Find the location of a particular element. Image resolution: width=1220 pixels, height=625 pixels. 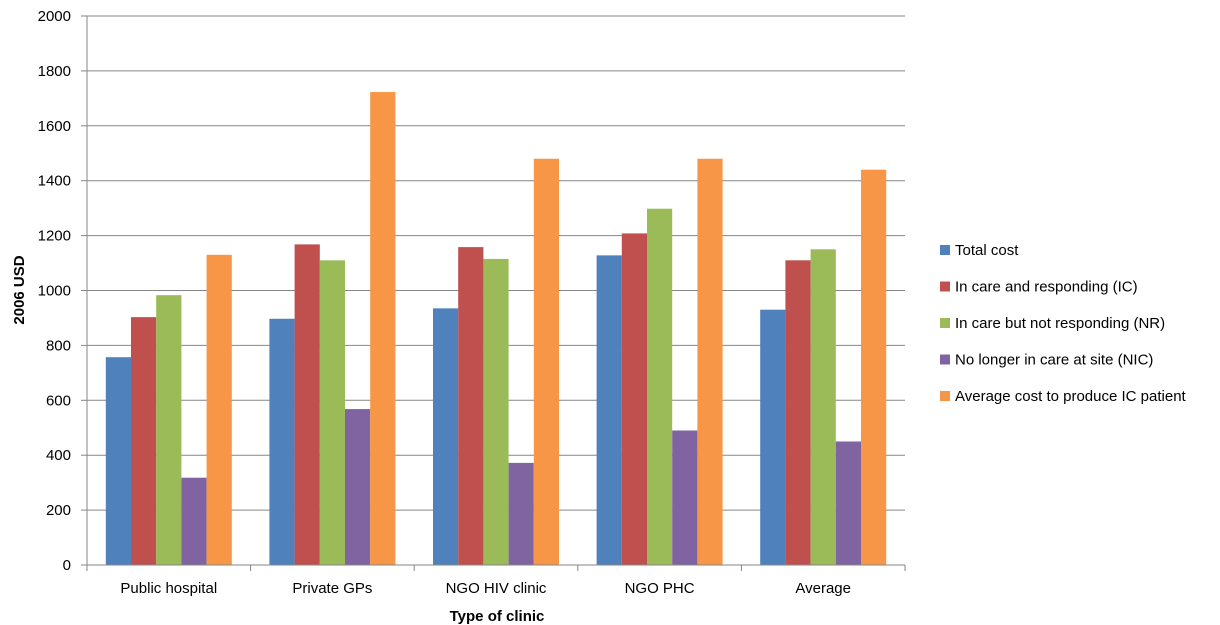

y-tick-label: 1600 is located at coordinates (54, 126).